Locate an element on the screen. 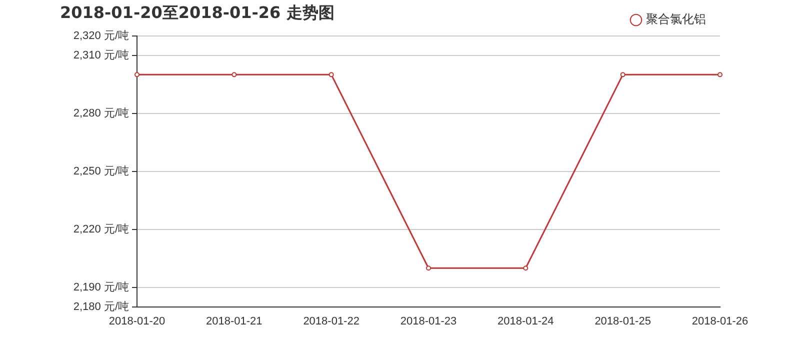 The width and height of the screenshot is (798, 337). y-tick-label: 2,320 元/吨 is located at coordinates (101, 35).